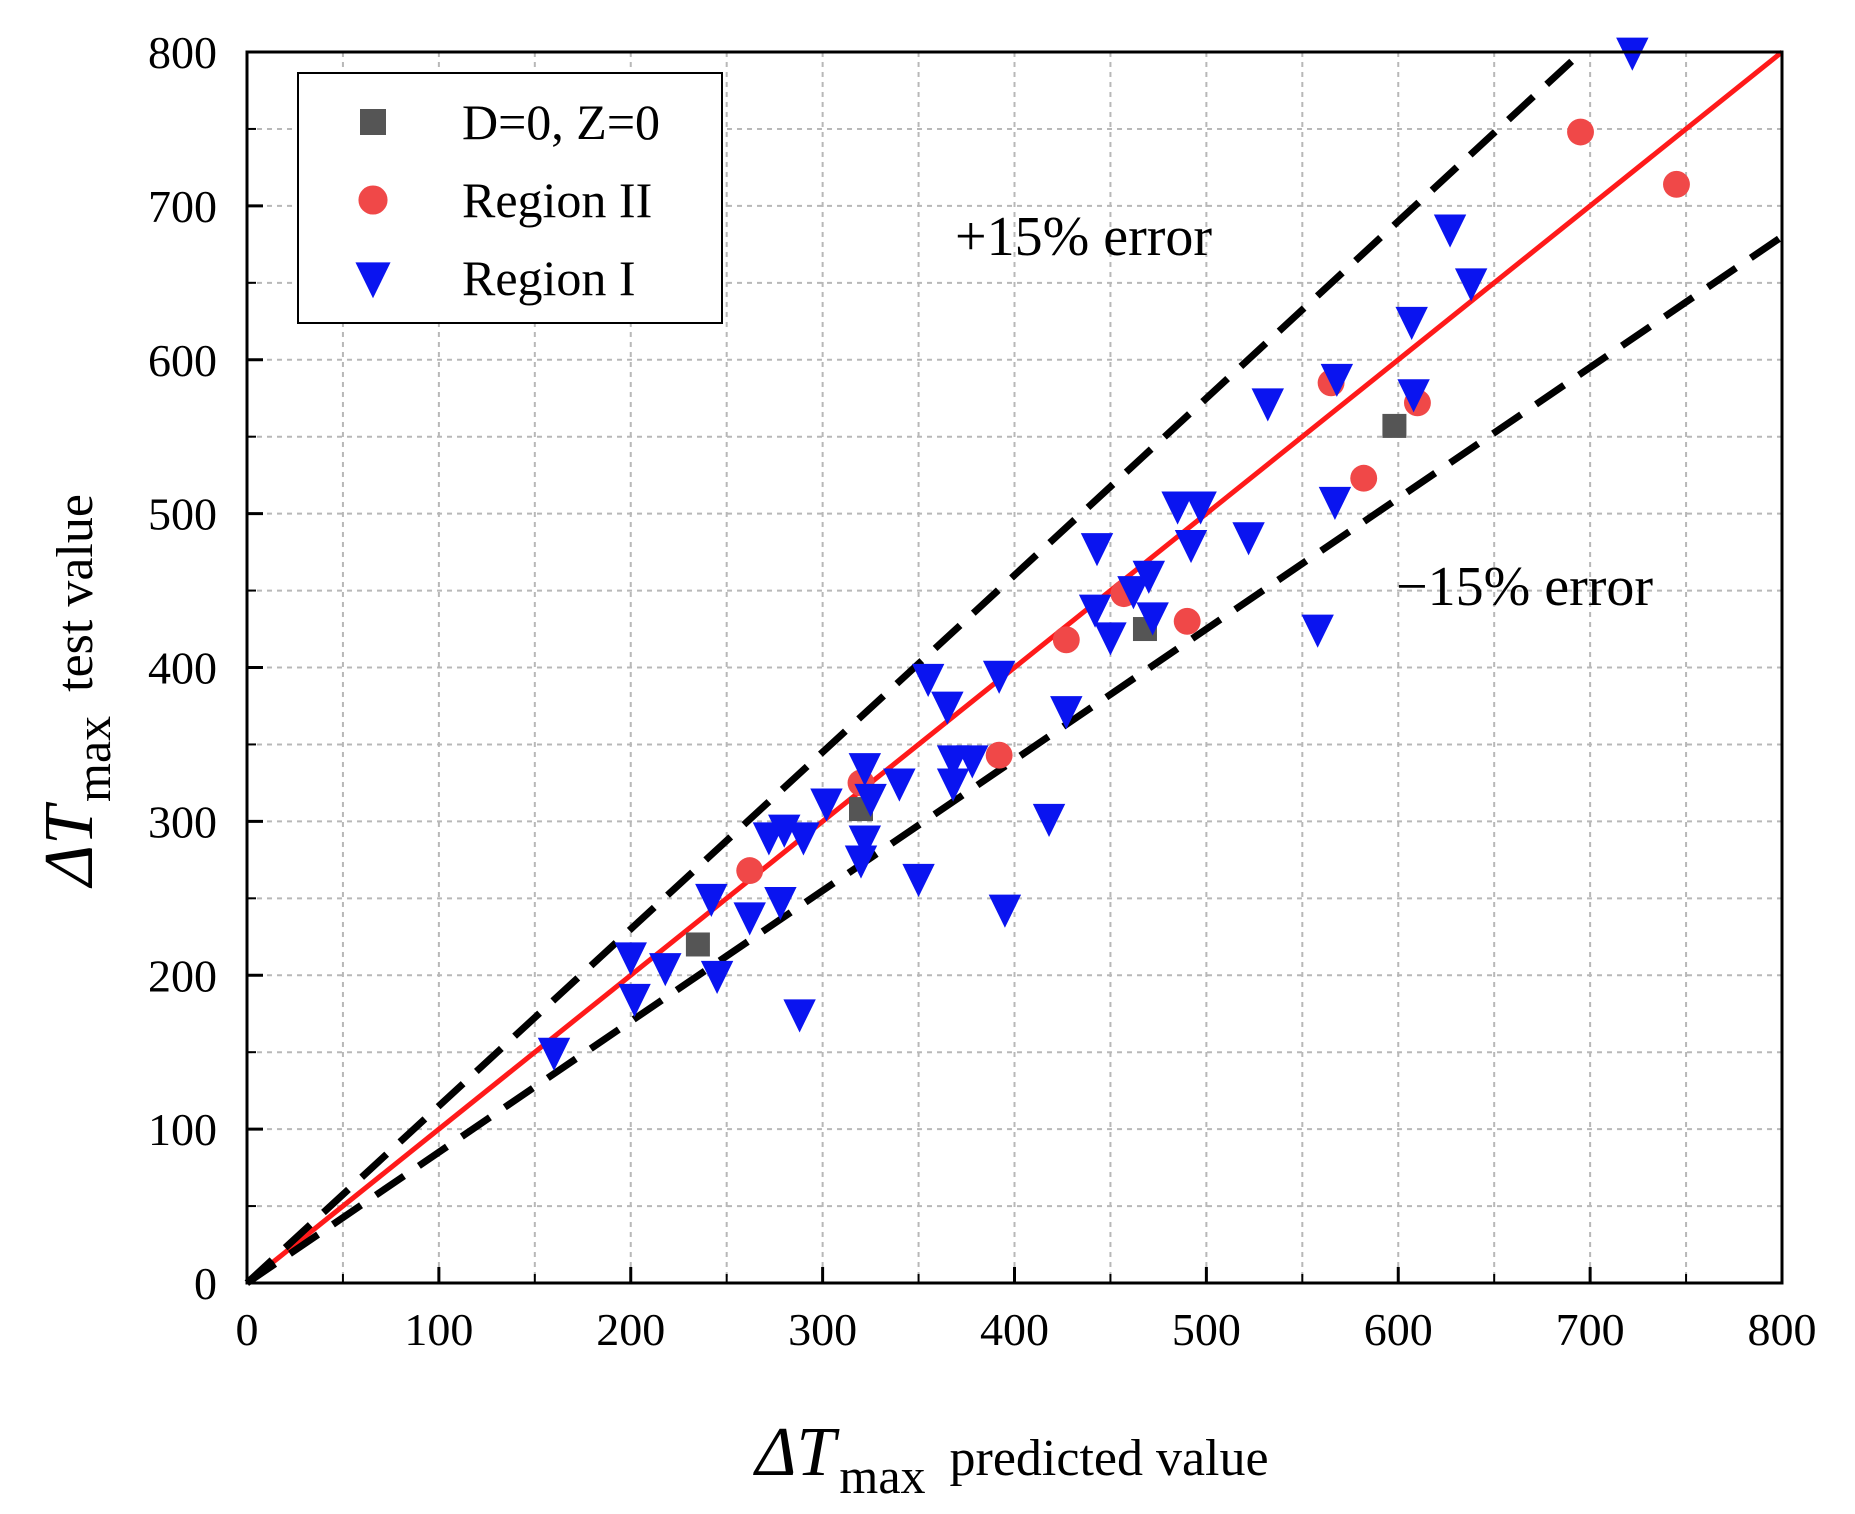 The height and width of the screenshot is (1514, 1855). I want to click on x-tick-label: 700, so click(1590, 1329).